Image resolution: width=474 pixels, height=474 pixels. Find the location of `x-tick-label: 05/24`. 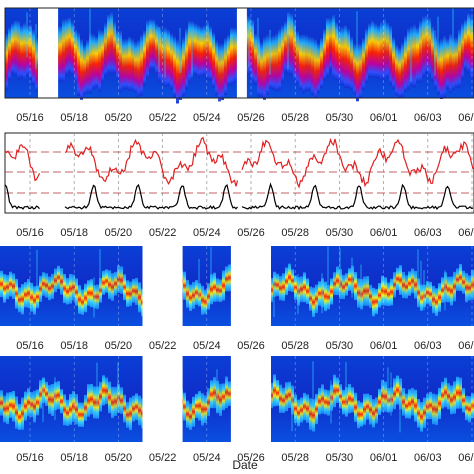

x-tick-label: 05/24 is located at coordinates (207, 118).